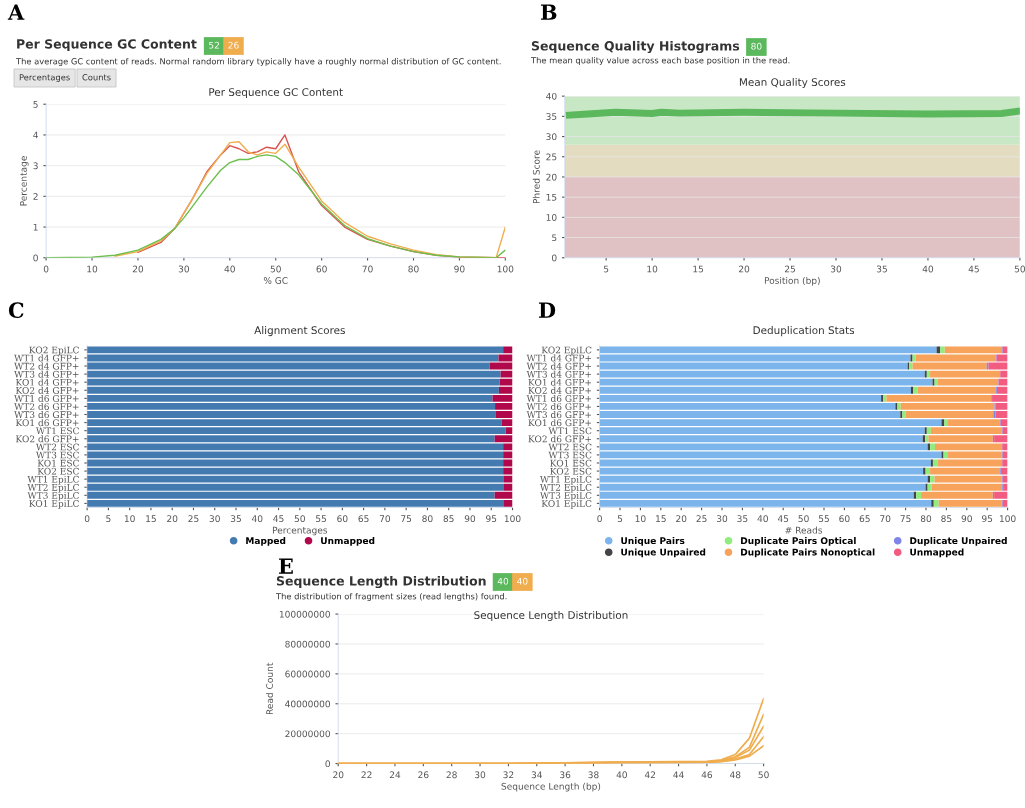 This screenshot has width=1025, height=808. What do you see at coordinates (554, 238) in the screenshot?
I see `y-tick-label: 5` at bounding box center [554, 238].